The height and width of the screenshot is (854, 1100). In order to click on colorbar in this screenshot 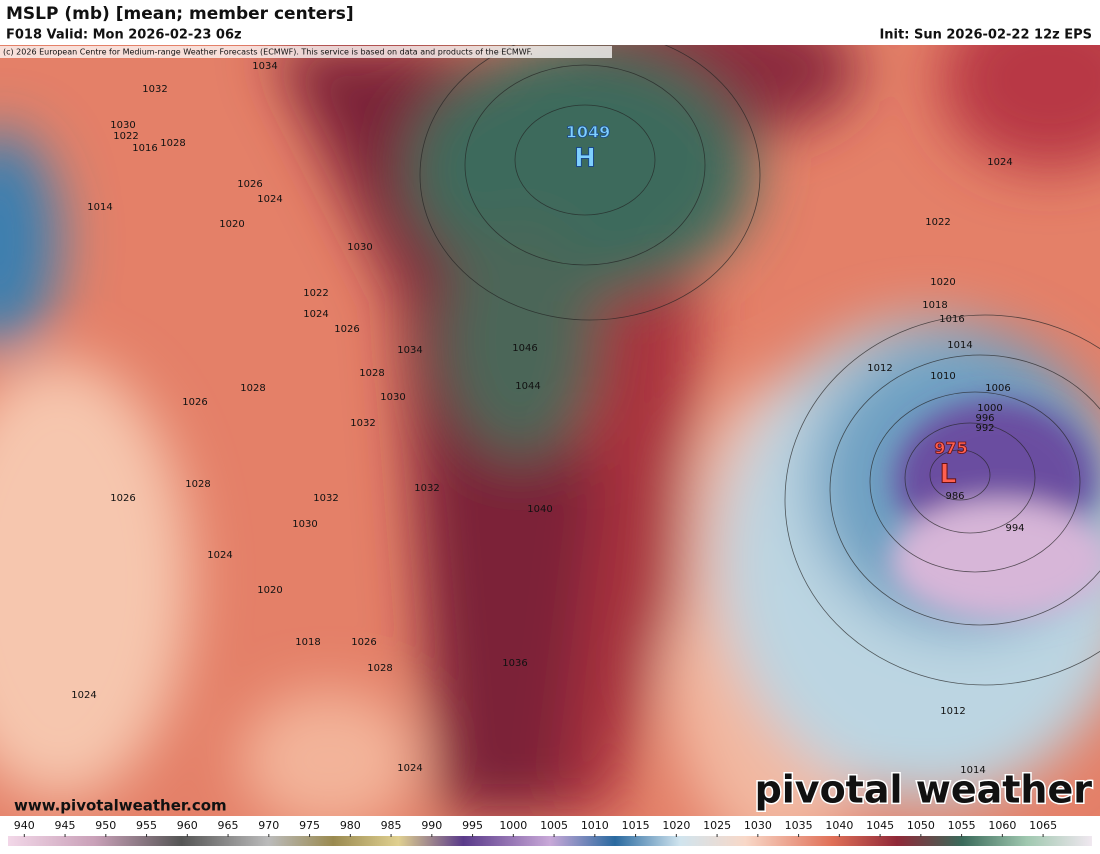, I will do `click(550, 841)`.